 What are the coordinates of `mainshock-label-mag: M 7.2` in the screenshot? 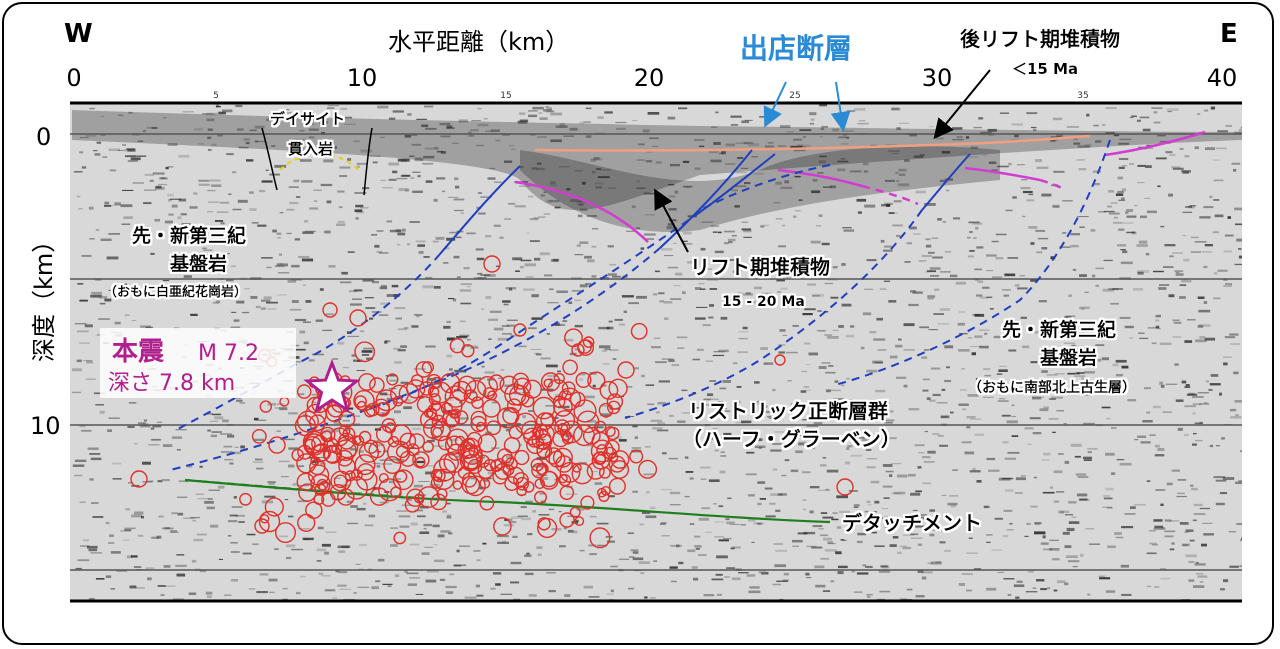 It's located at (228, 353).